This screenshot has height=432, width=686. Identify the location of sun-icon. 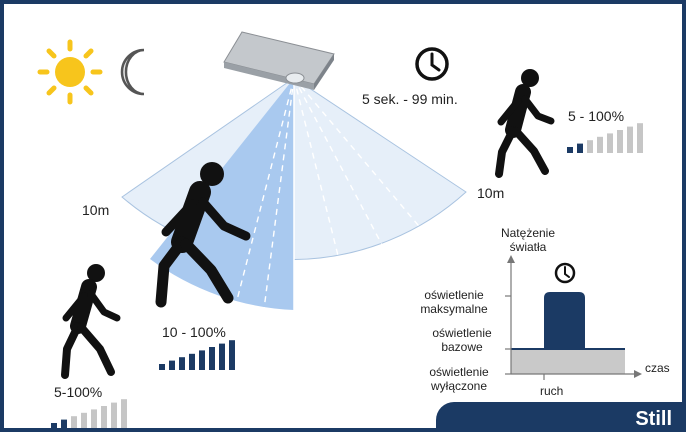
(70, 72).